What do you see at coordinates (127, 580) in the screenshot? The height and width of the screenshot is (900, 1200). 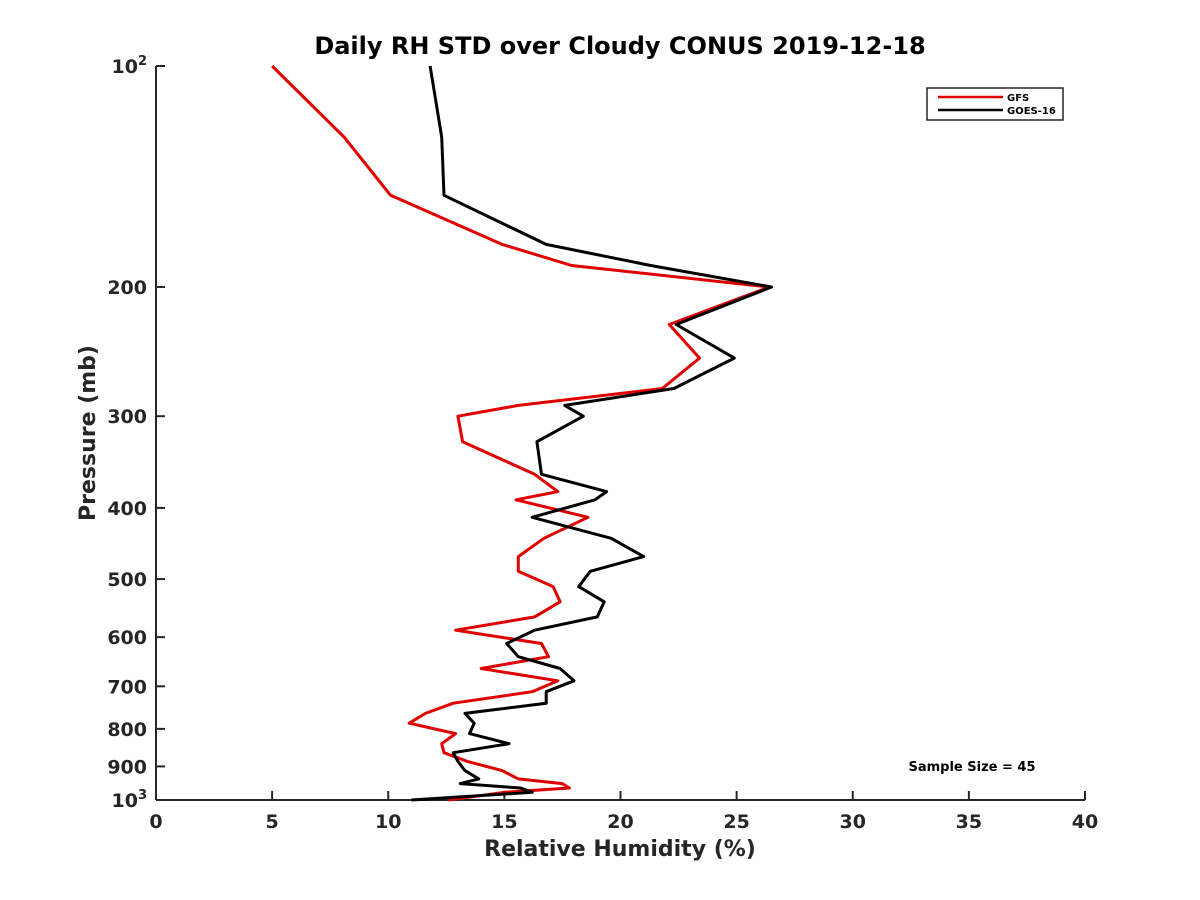 I see `y-tick-label: 500` at bounding box center [127, 580].